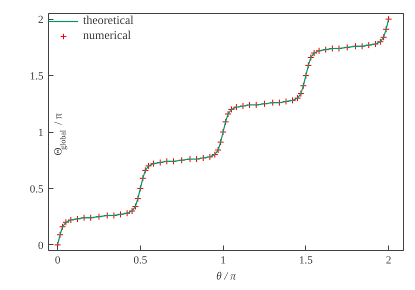 The width and height of the screenshot is (415, 290). I want to click on x-tick-label: 1, so click(223, 260).